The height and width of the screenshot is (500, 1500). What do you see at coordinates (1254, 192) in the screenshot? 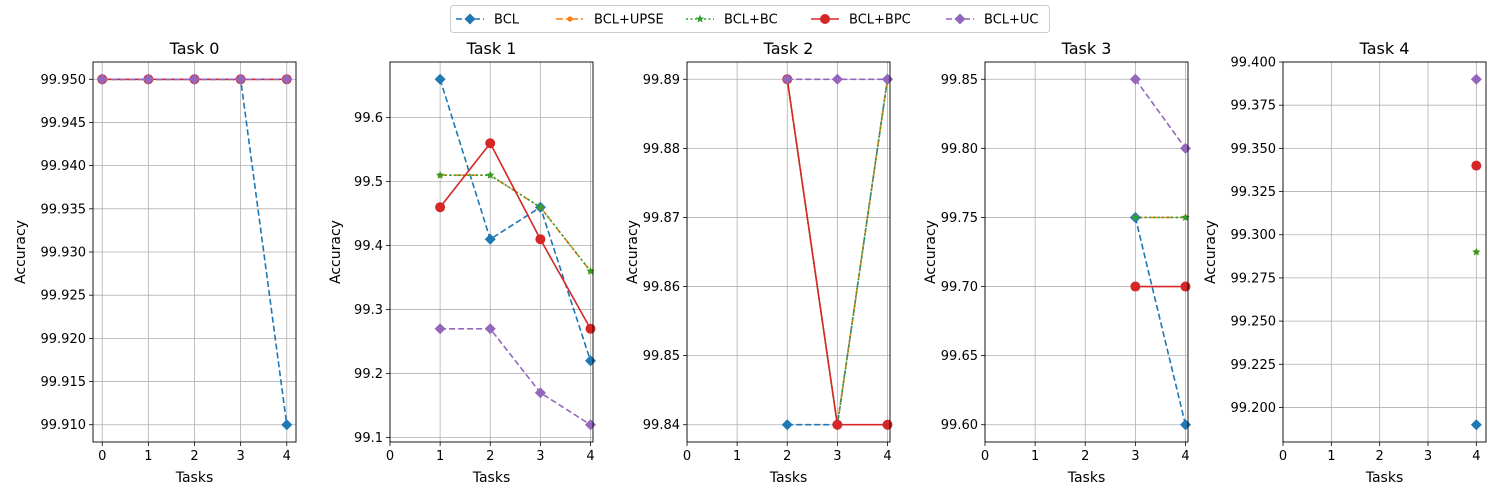
I see `y-tick-label: 99.325` at bounding box center [1254, 192].